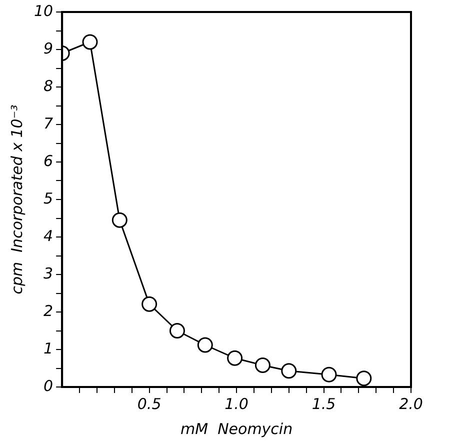 This screenshot has height=448, width=461. Describe the element at coordinates (324, 403) in the screenshot. I see `x-tick-label: 1.5` at that location.